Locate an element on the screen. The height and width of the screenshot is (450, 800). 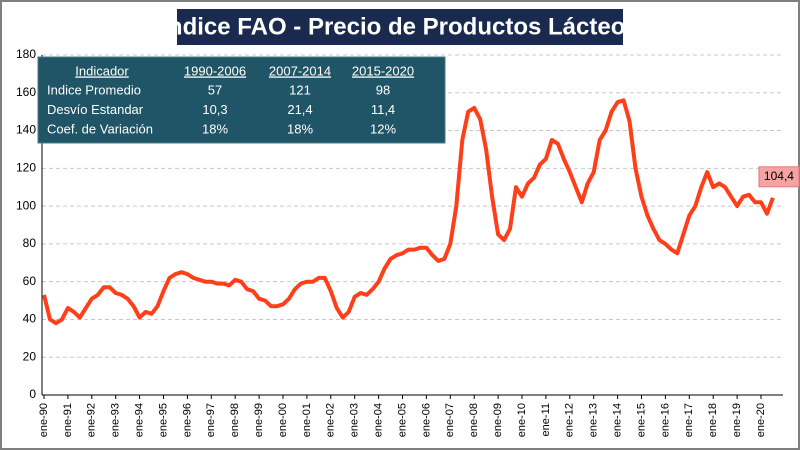
table-cell: 98 is located at coordinates (383, 89).